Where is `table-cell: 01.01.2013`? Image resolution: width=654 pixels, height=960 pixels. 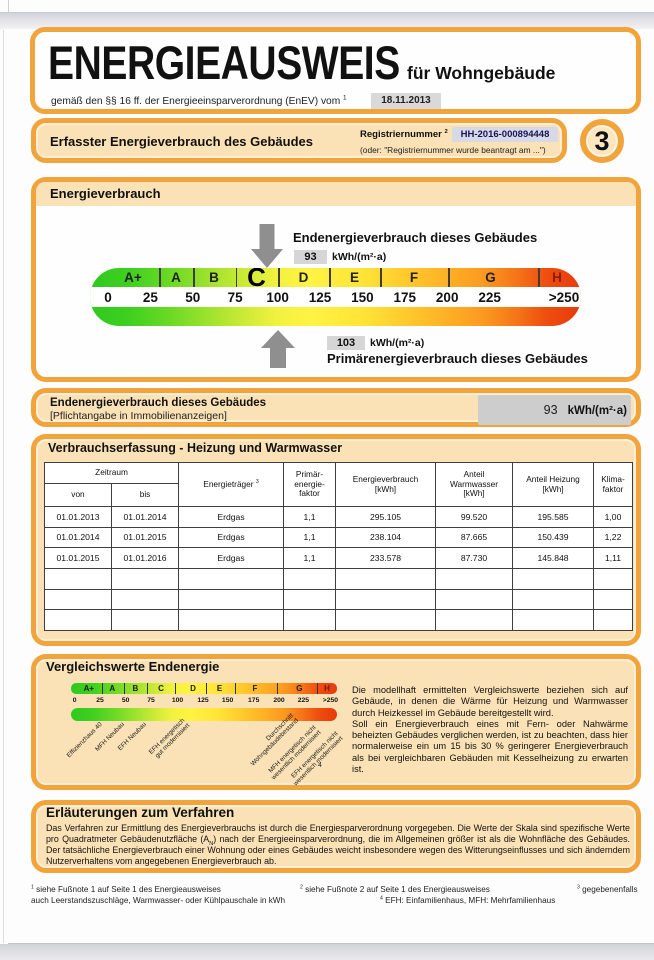 table-cell: 01.01.2013 is located at coordinates (78, 517).